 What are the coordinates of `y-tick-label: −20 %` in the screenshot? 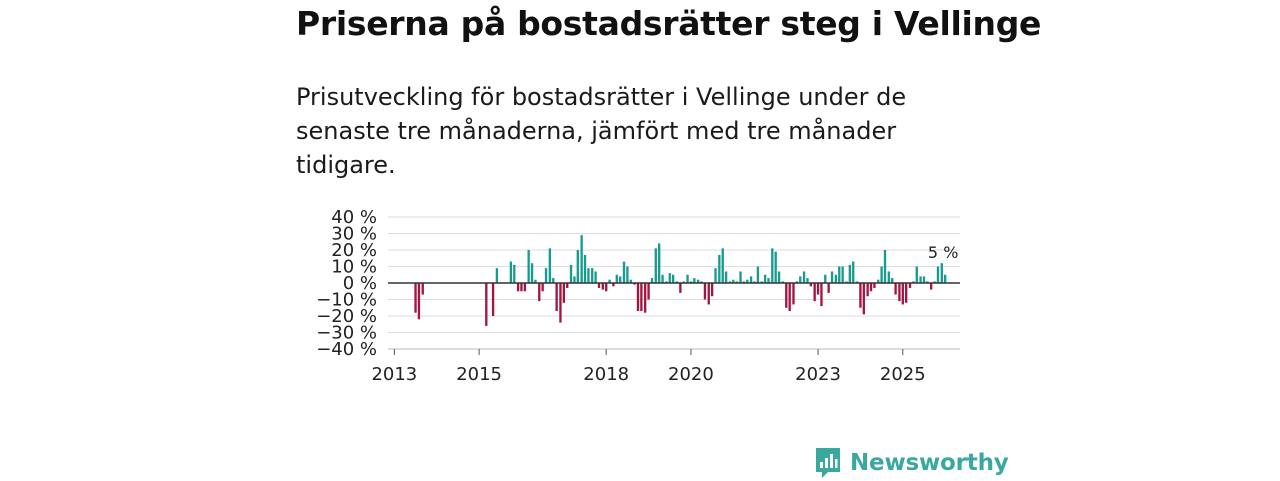 It's located at (346, 316).